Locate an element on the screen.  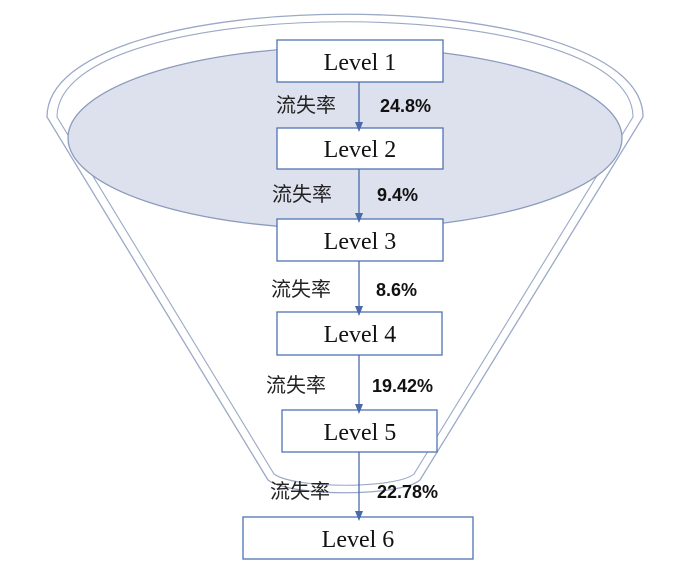
level-label: Level 5 is located at coordinates (360, 433).